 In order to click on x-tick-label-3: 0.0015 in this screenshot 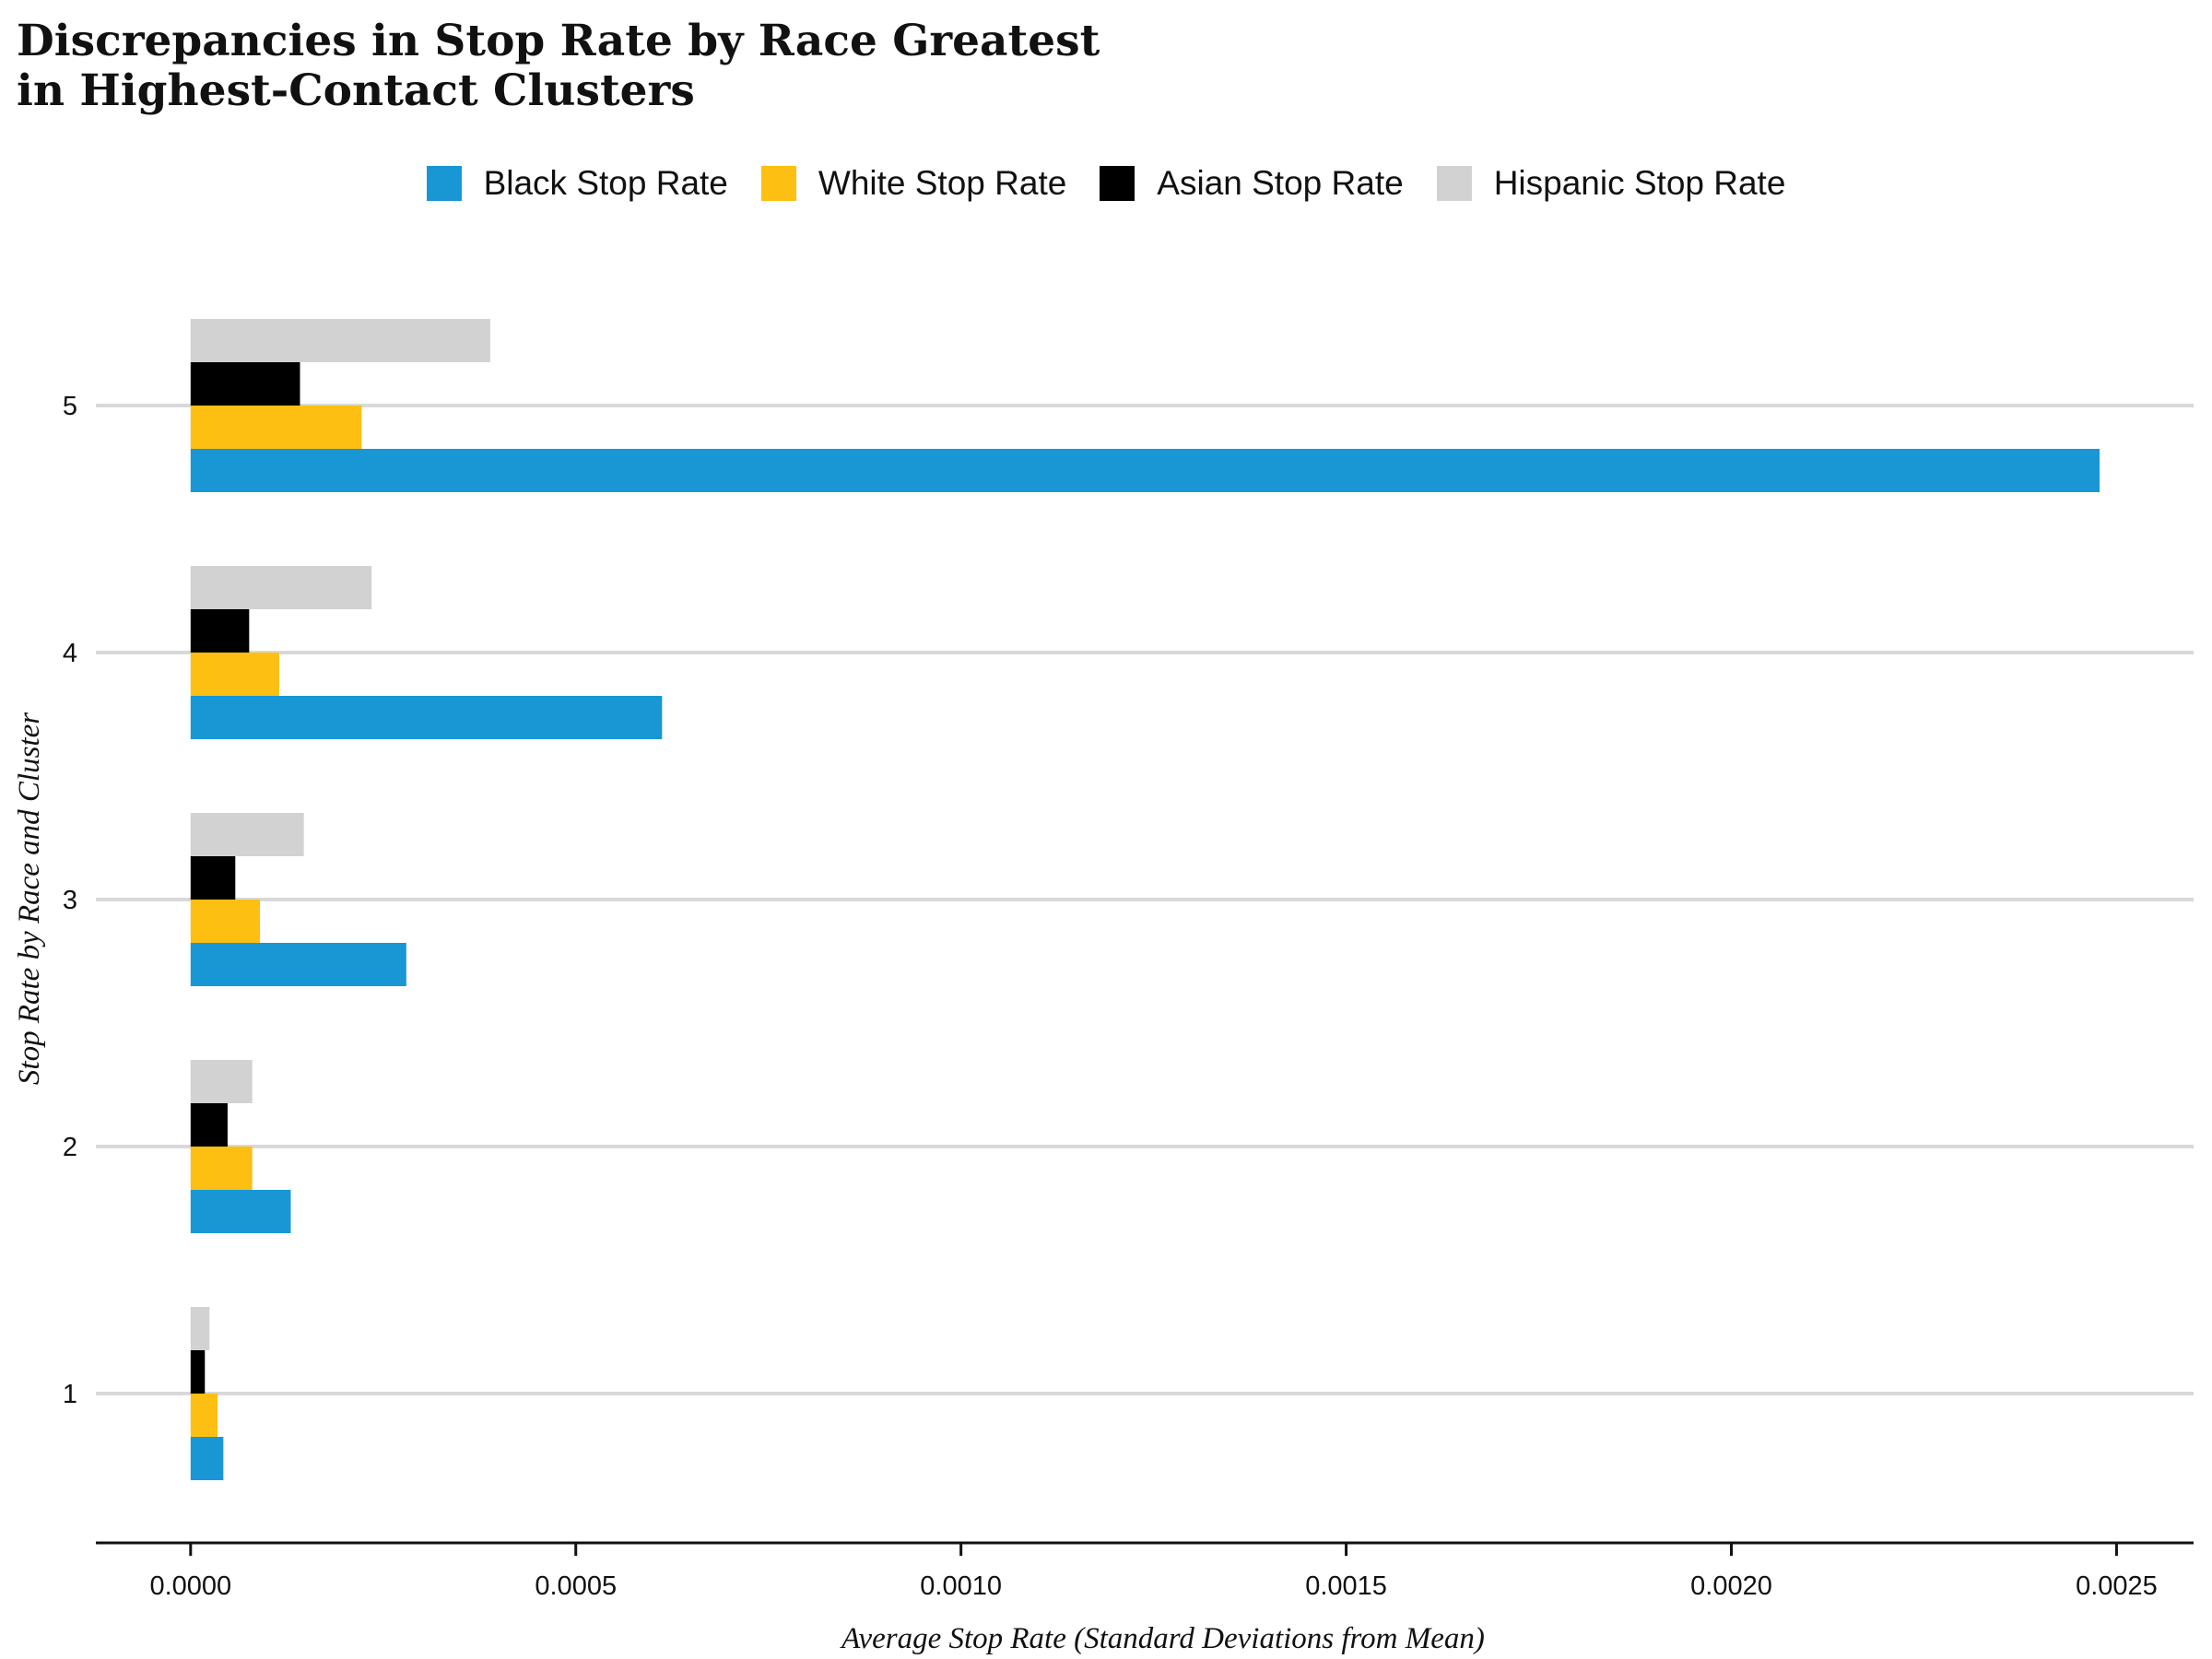, I will do `click(1346, 1586)`.